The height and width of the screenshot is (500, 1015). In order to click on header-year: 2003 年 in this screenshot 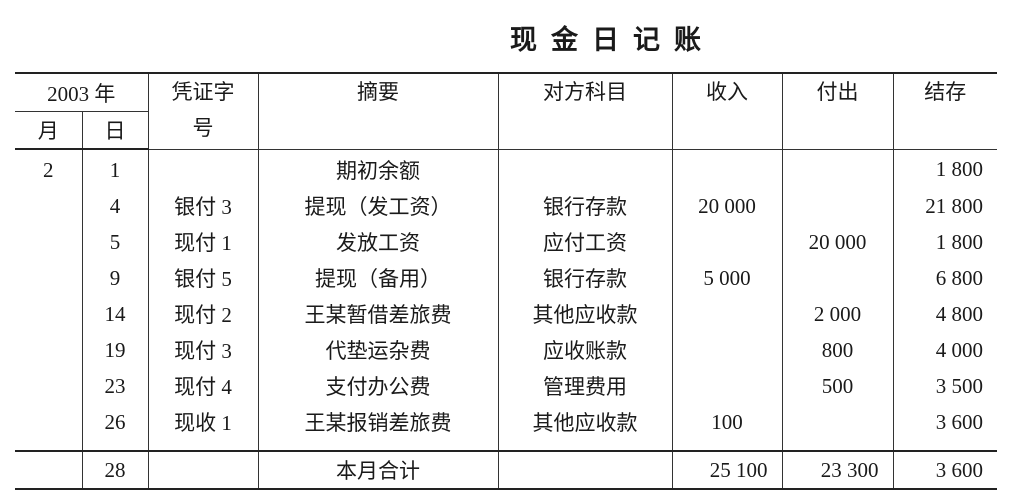, I will do `click(82, 92)`.